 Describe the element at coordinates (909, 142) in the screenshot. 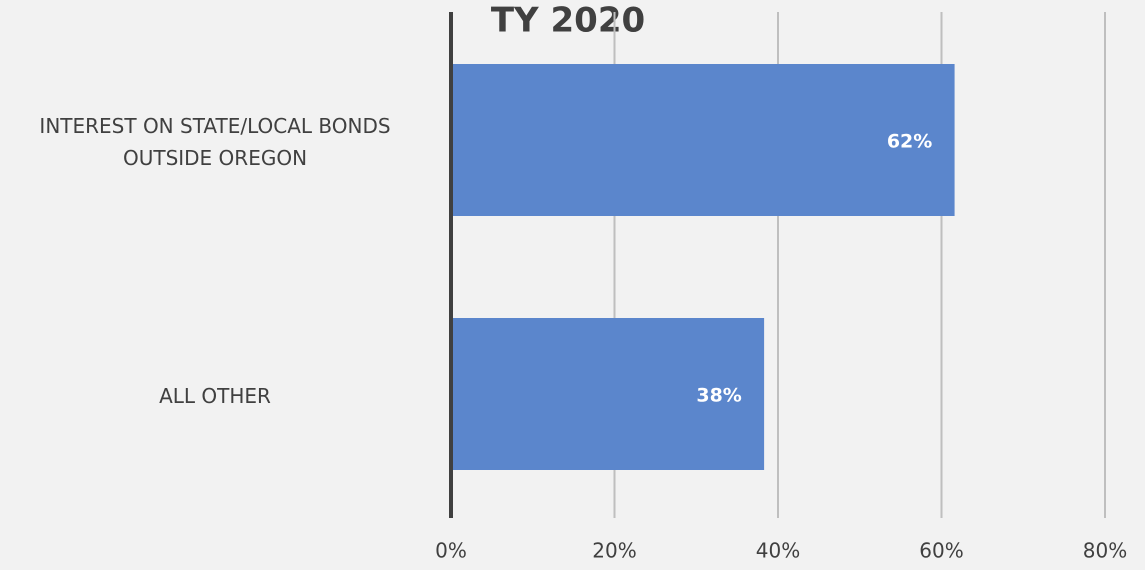

I see `value-label: 62%` at that location.